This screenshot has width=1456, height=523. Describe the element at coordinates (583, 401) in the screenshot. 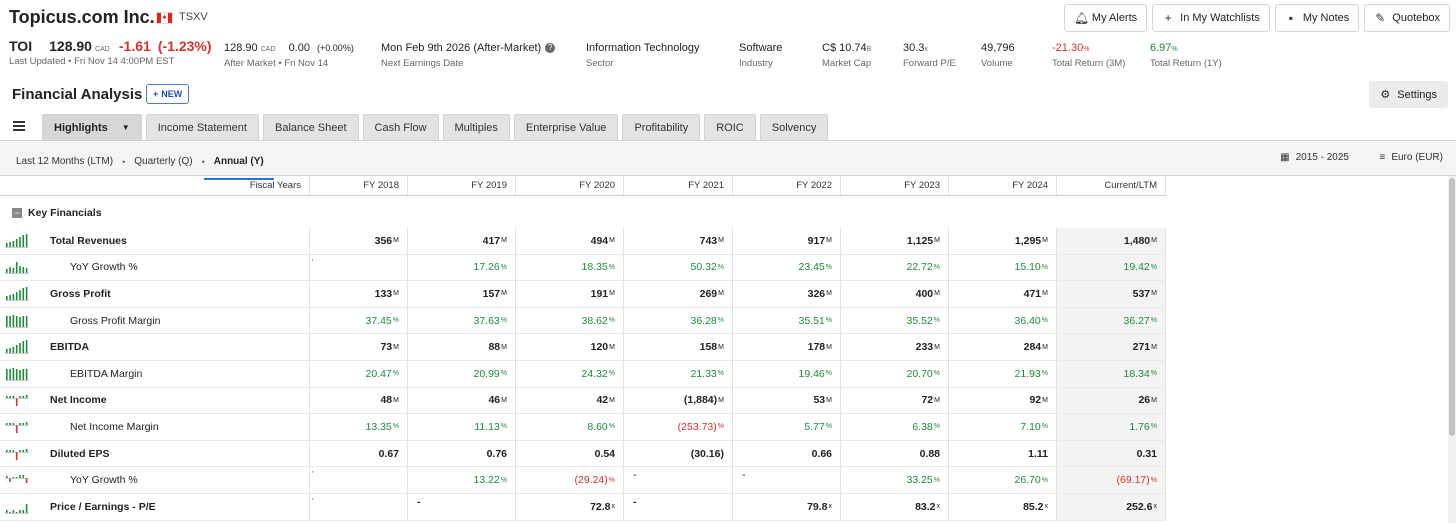

I see `table-row: Net Income 48 M 46 M 42 M (1,884) M 53 M 72 M 92 M 26 M` at that location.